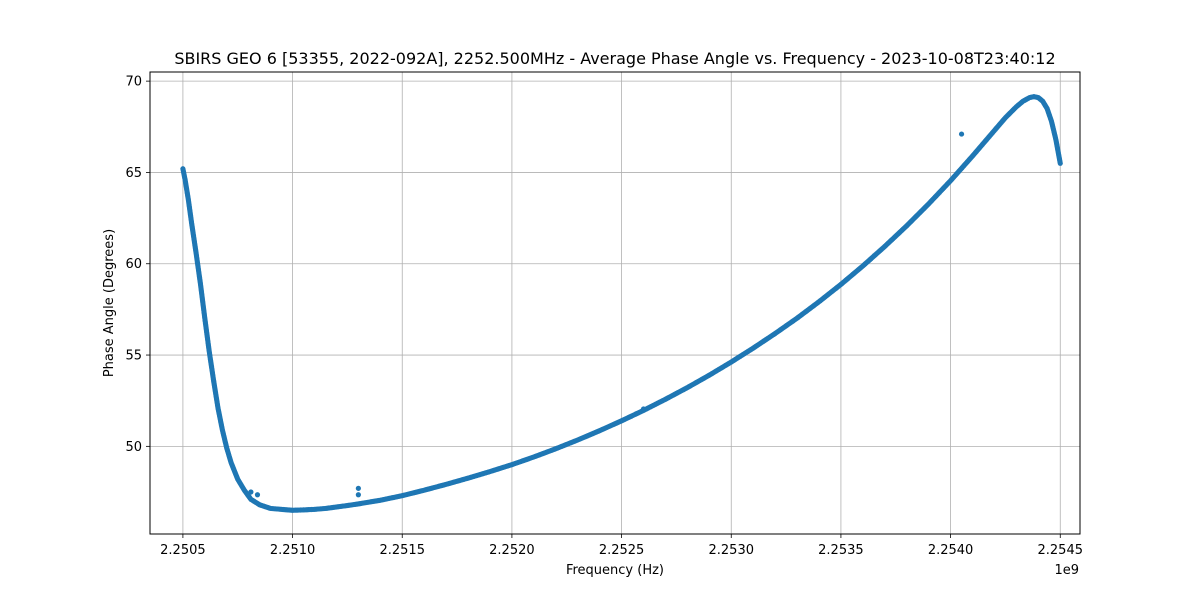  Describe the element at coordinates (133, 82) in the screenshot. I see `y-tick-label: 70` at that location.